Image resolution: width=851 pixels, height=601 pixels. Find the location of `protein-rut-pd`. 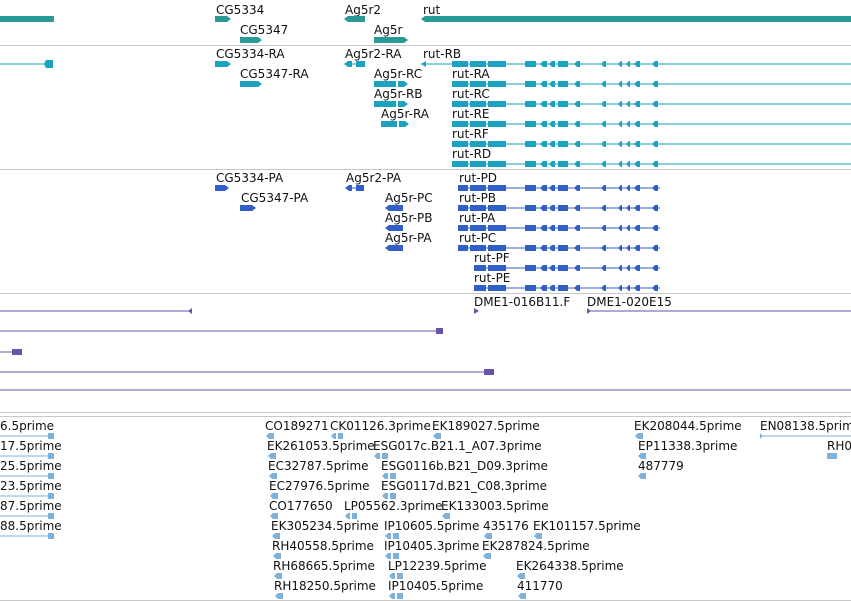

protein-rut-pd is located at coordinates (559, 188).